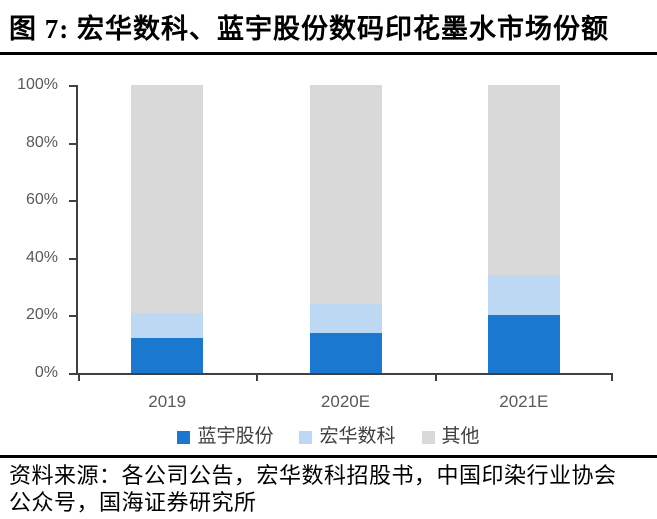 The image size is (657, 519). Describe the element at coordinates (523, 180) in the screenshot. I see `bar-segment-其他-2021E` at that location.